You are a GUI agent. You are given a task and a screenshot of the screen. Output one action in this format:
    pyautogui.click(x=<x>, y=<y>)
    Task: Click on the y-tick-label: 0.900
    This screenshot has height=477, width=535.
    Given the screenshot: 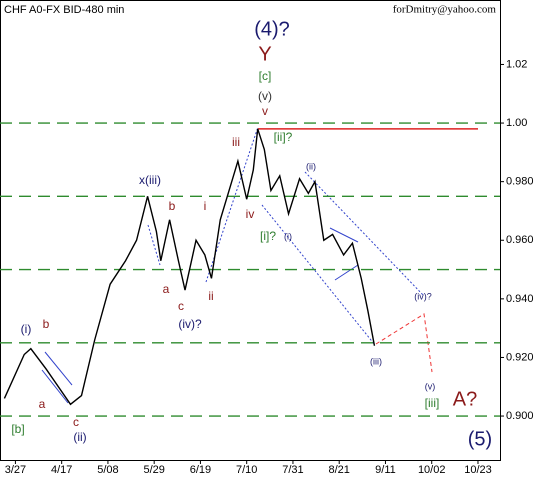 What is the action you would take?
    pyautogui.click(x=520, y=416)
    